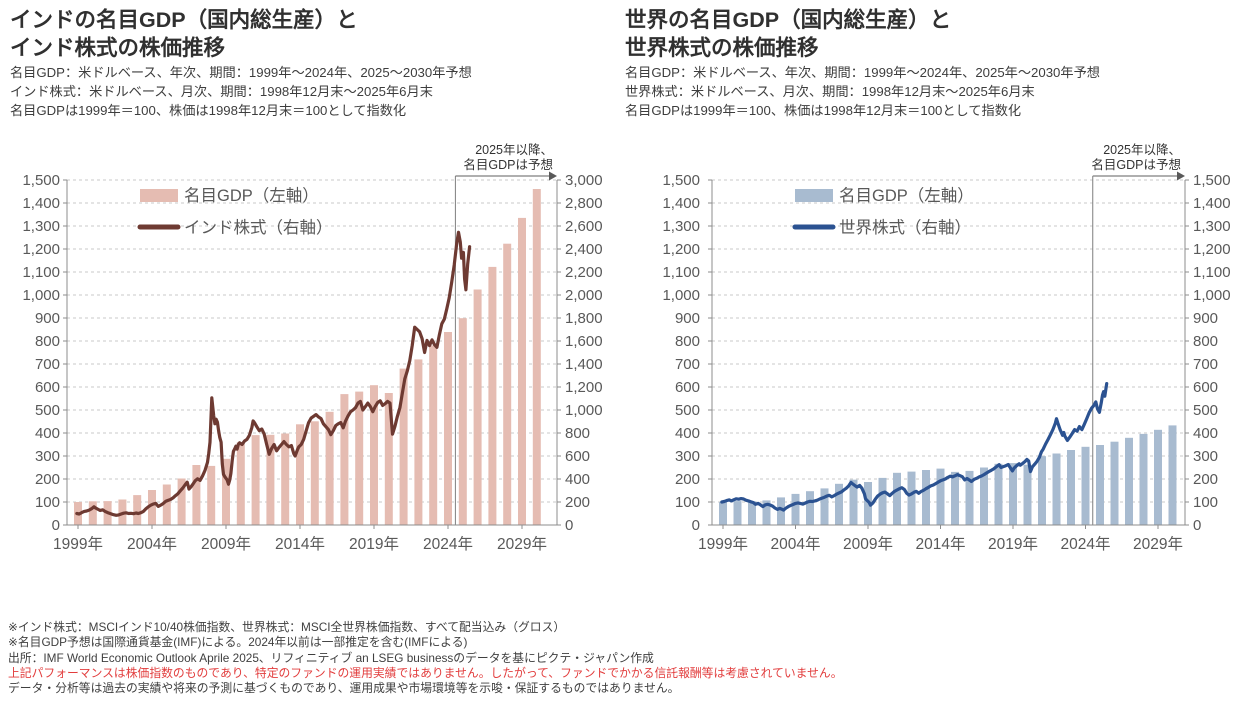  What do you see at coordinates (1212, 272) in the screenshot?
I see `right-axis-label: 1,100` at bounding box center [1212, 272].